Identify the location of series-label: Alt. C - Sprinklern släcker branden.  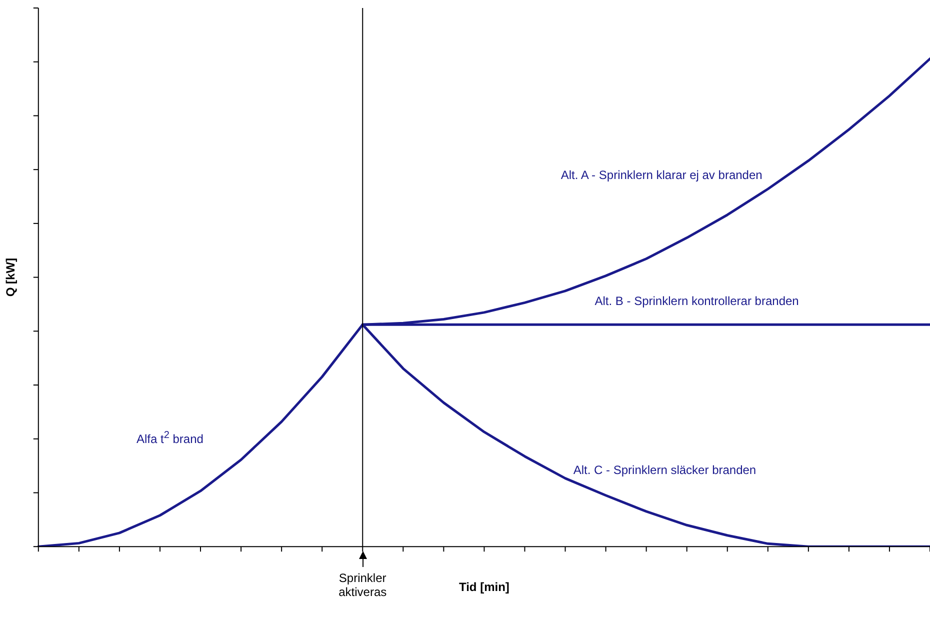
(664, 469).